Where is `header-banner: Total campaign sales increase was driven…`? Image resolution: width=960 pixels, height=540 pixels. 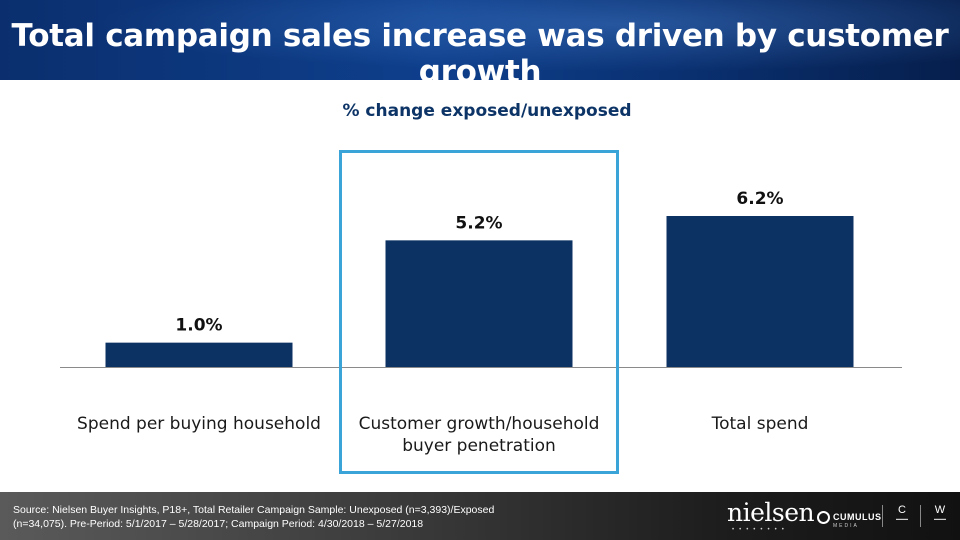
header-banner: Total campaign sales increase was driven… is located at coordinates (480, 40).